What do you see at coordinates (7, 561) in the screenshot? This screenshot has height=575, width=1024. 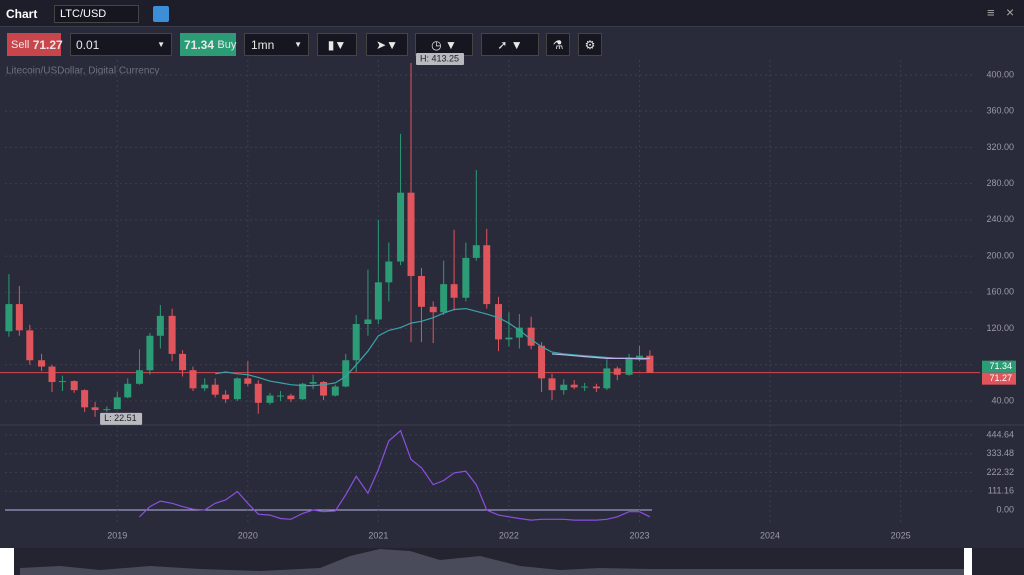 I see `nav-left-handle` at bounding box center [7, 561].